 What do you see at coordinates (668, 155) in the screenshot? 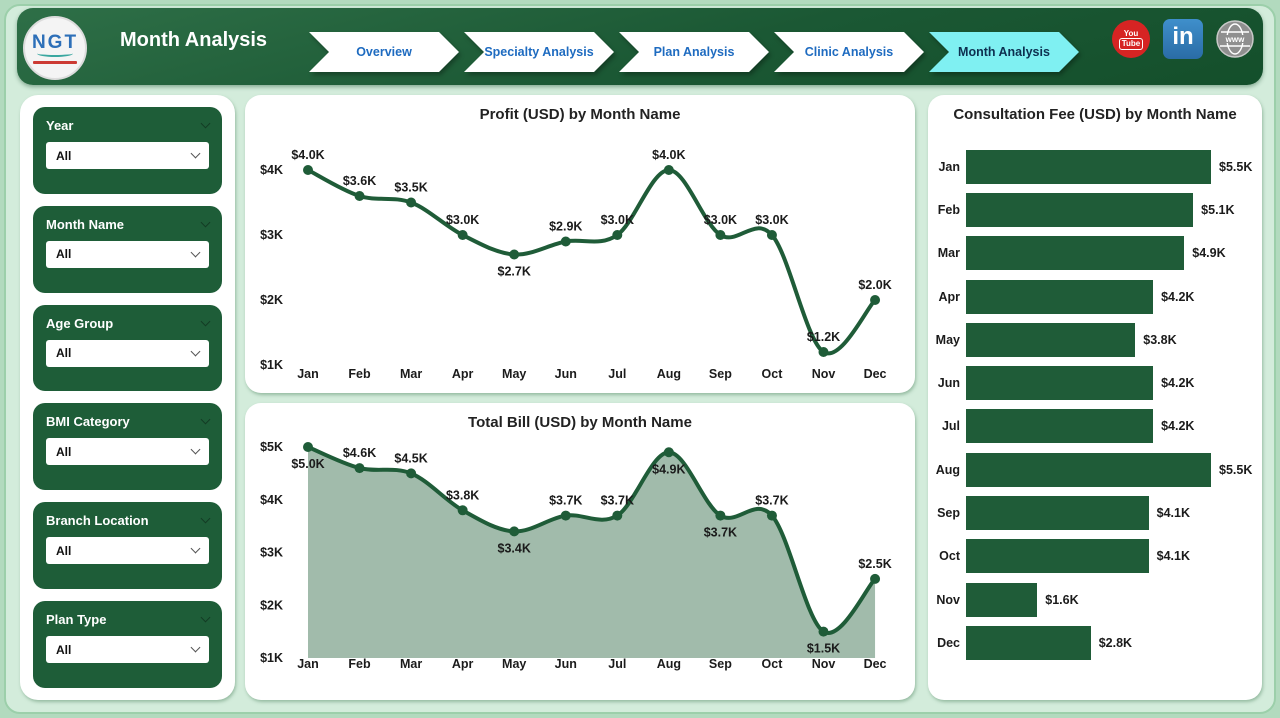
I see `data-label: $4.0K` at bounding box center [668, 155].